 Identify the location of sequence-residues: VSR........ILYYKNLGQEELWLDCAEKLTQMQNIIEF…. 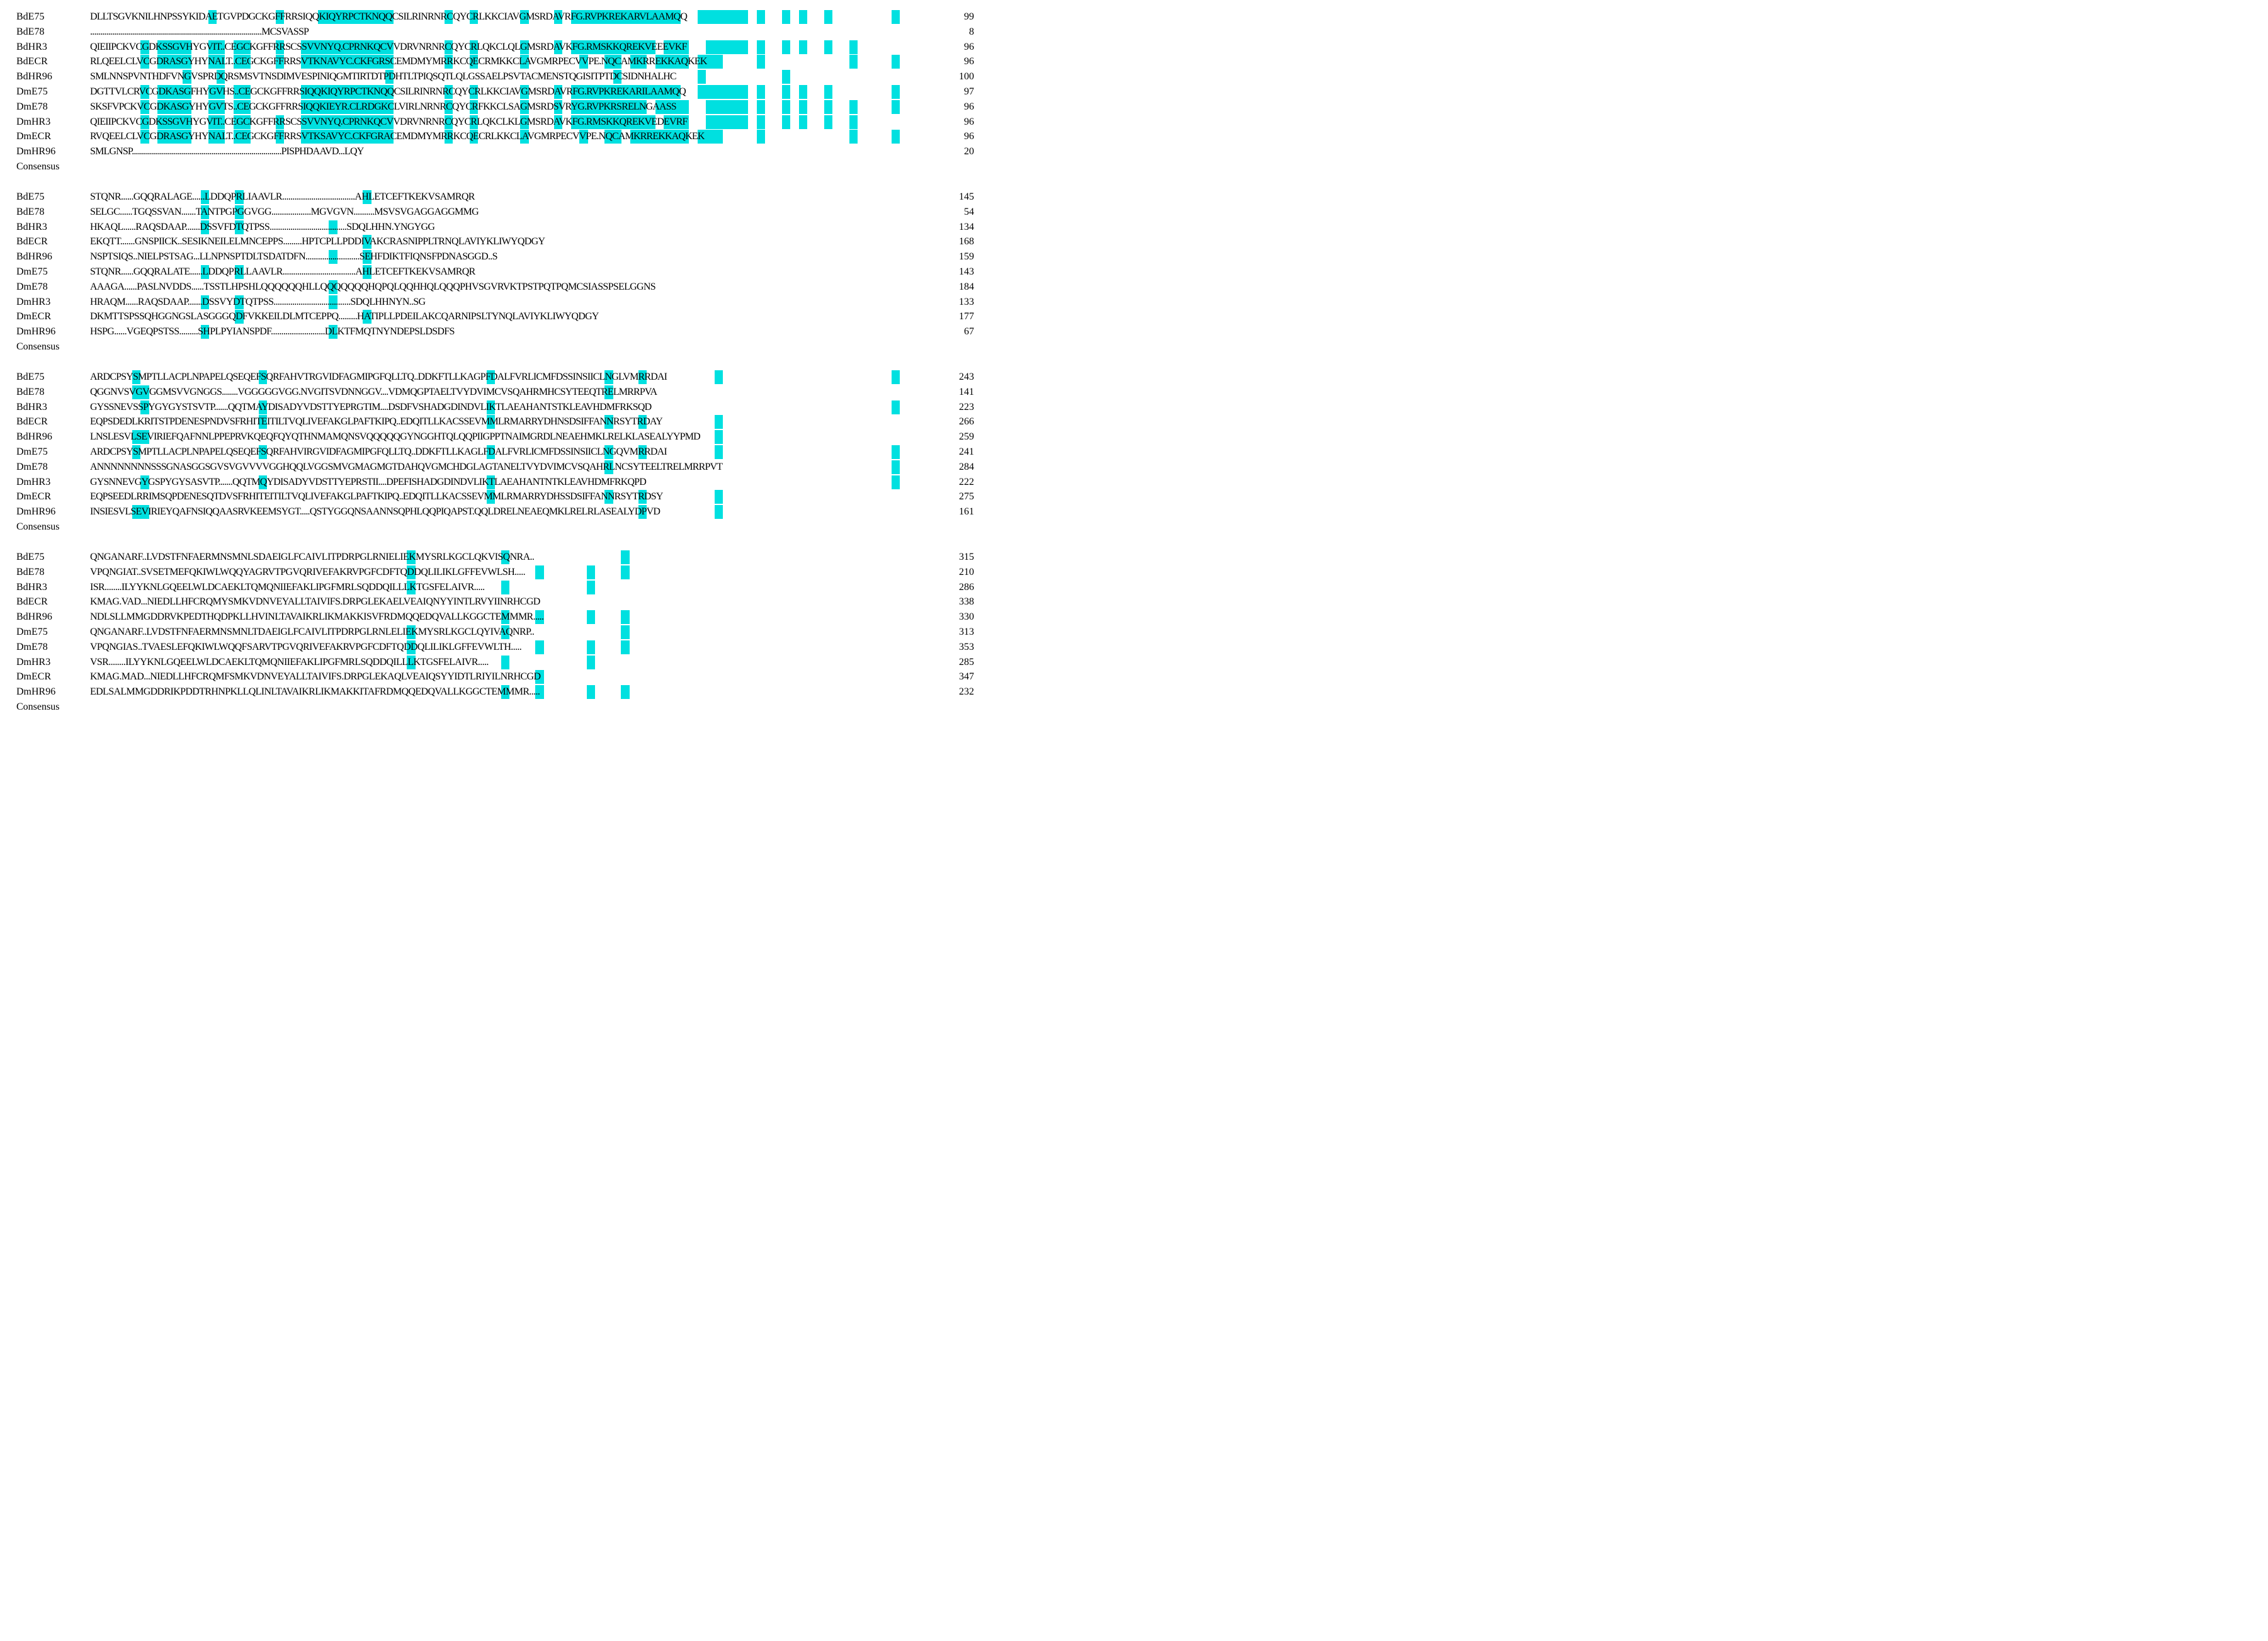
(515, 662).